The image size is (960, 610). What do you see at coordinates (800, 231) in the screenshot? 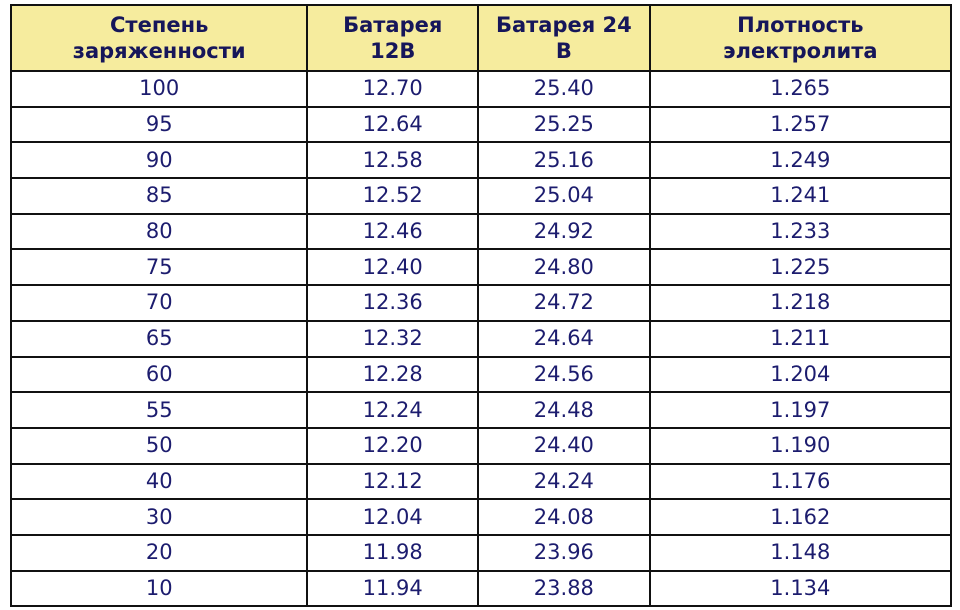
I see `cell-electrolyte-density: 1.233` at bounding box center [800, 231].